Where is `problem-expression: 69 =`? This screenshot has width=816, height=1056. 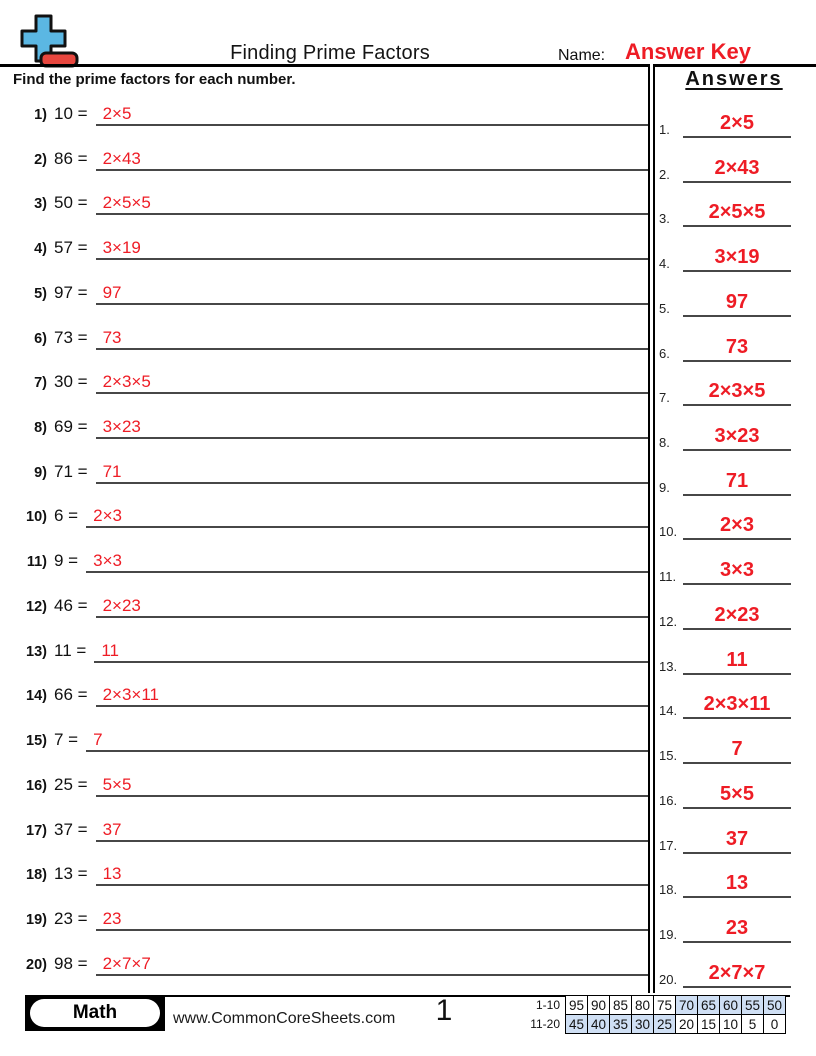 problem-expression: 69 = is located at coordinates (71, 427).